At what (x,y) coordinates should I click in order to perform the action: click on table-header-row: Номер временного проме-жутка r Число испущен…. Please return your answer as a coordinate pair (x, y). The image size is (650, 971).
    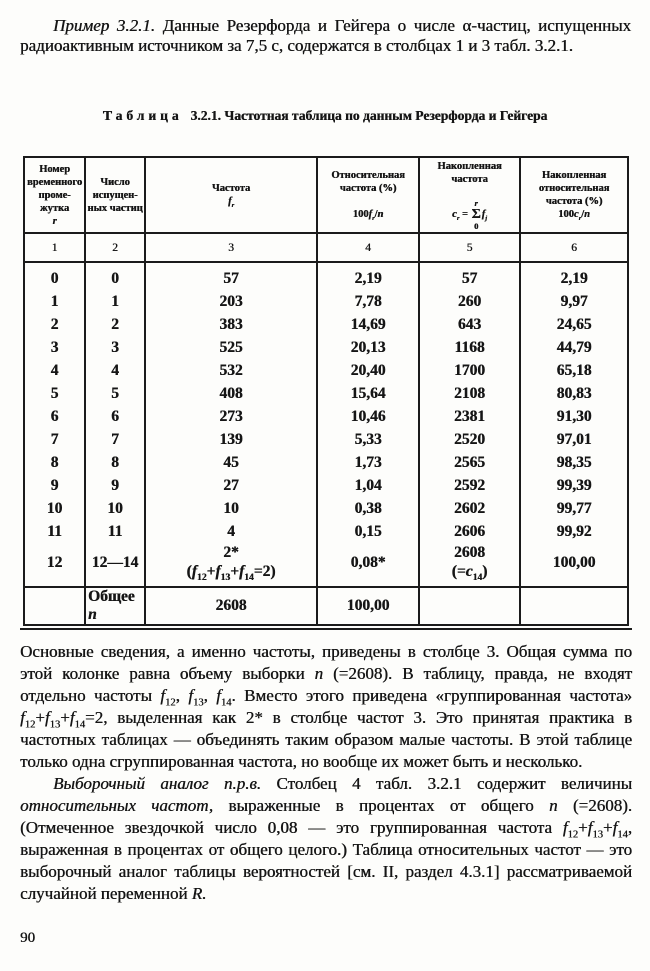
    Looking at the image, I should click on (326, 195).